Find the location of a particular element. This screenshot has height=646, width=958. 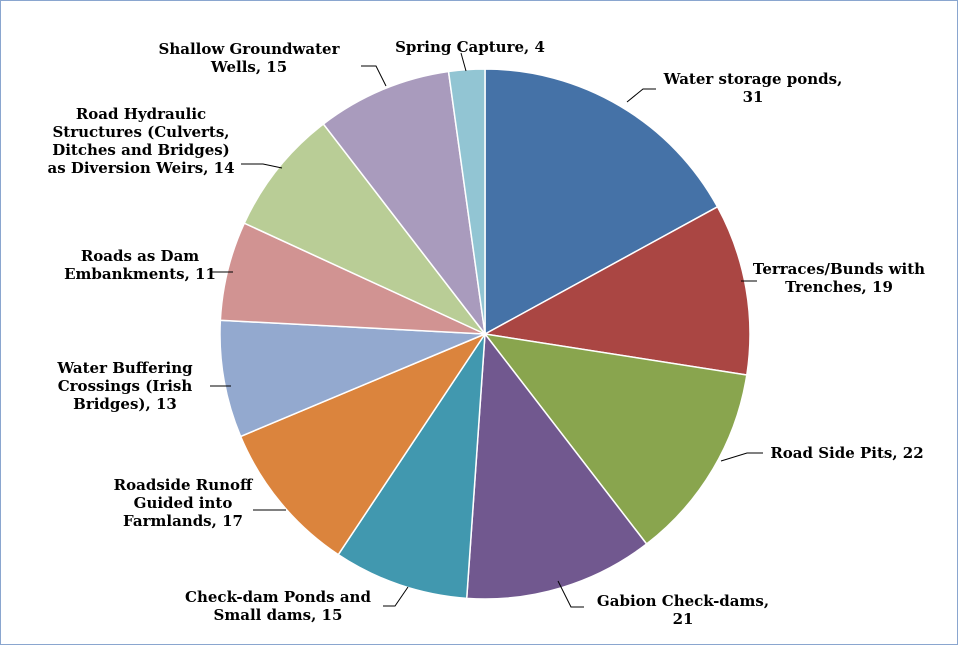

slice-label-line: Gabion Check-dams, is located at coordinates (683, 601).